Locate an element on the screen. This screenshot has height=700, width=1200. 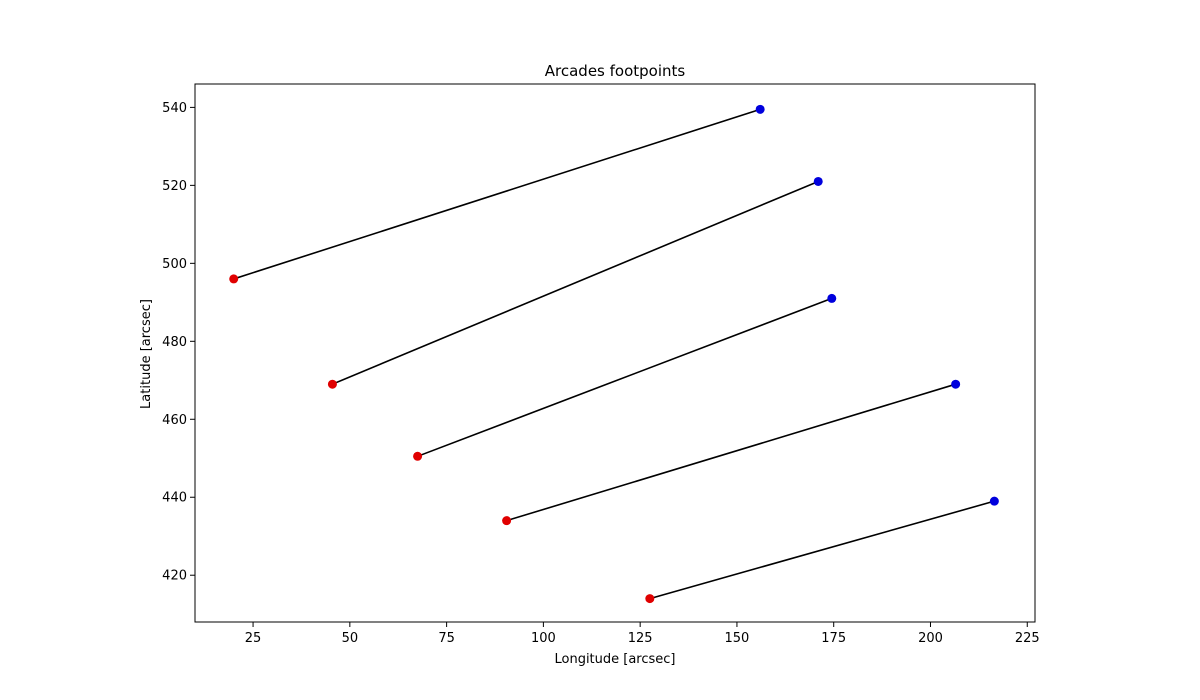
y-tick-label: 420 is located at coordinates (174, 576).